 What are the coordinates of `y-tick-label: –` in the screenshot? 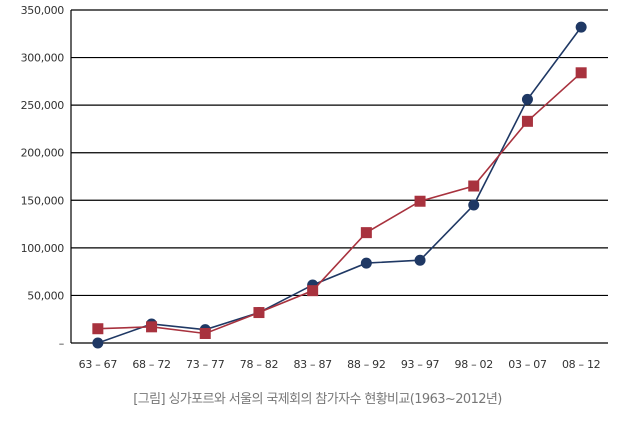 It's located at (61, 343).